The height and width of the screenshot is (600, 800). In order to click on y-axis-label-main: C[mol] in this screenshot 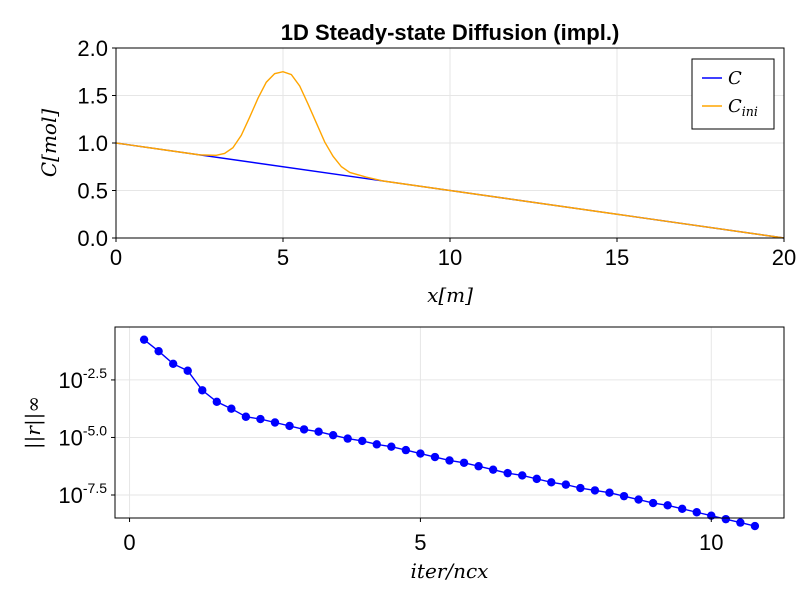, I will do `click(49, 143)`.